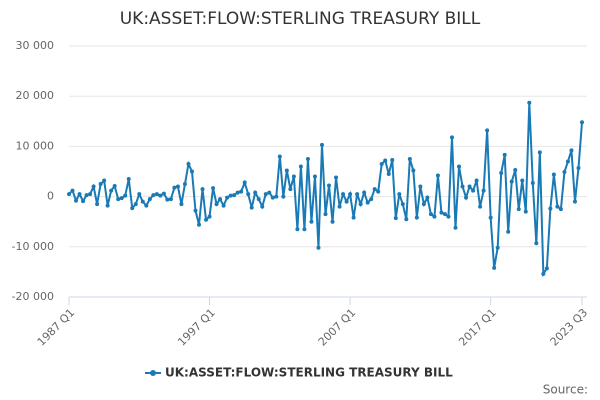  I want to click on x-tick-label: 2007 Q1, so click(337, 327).